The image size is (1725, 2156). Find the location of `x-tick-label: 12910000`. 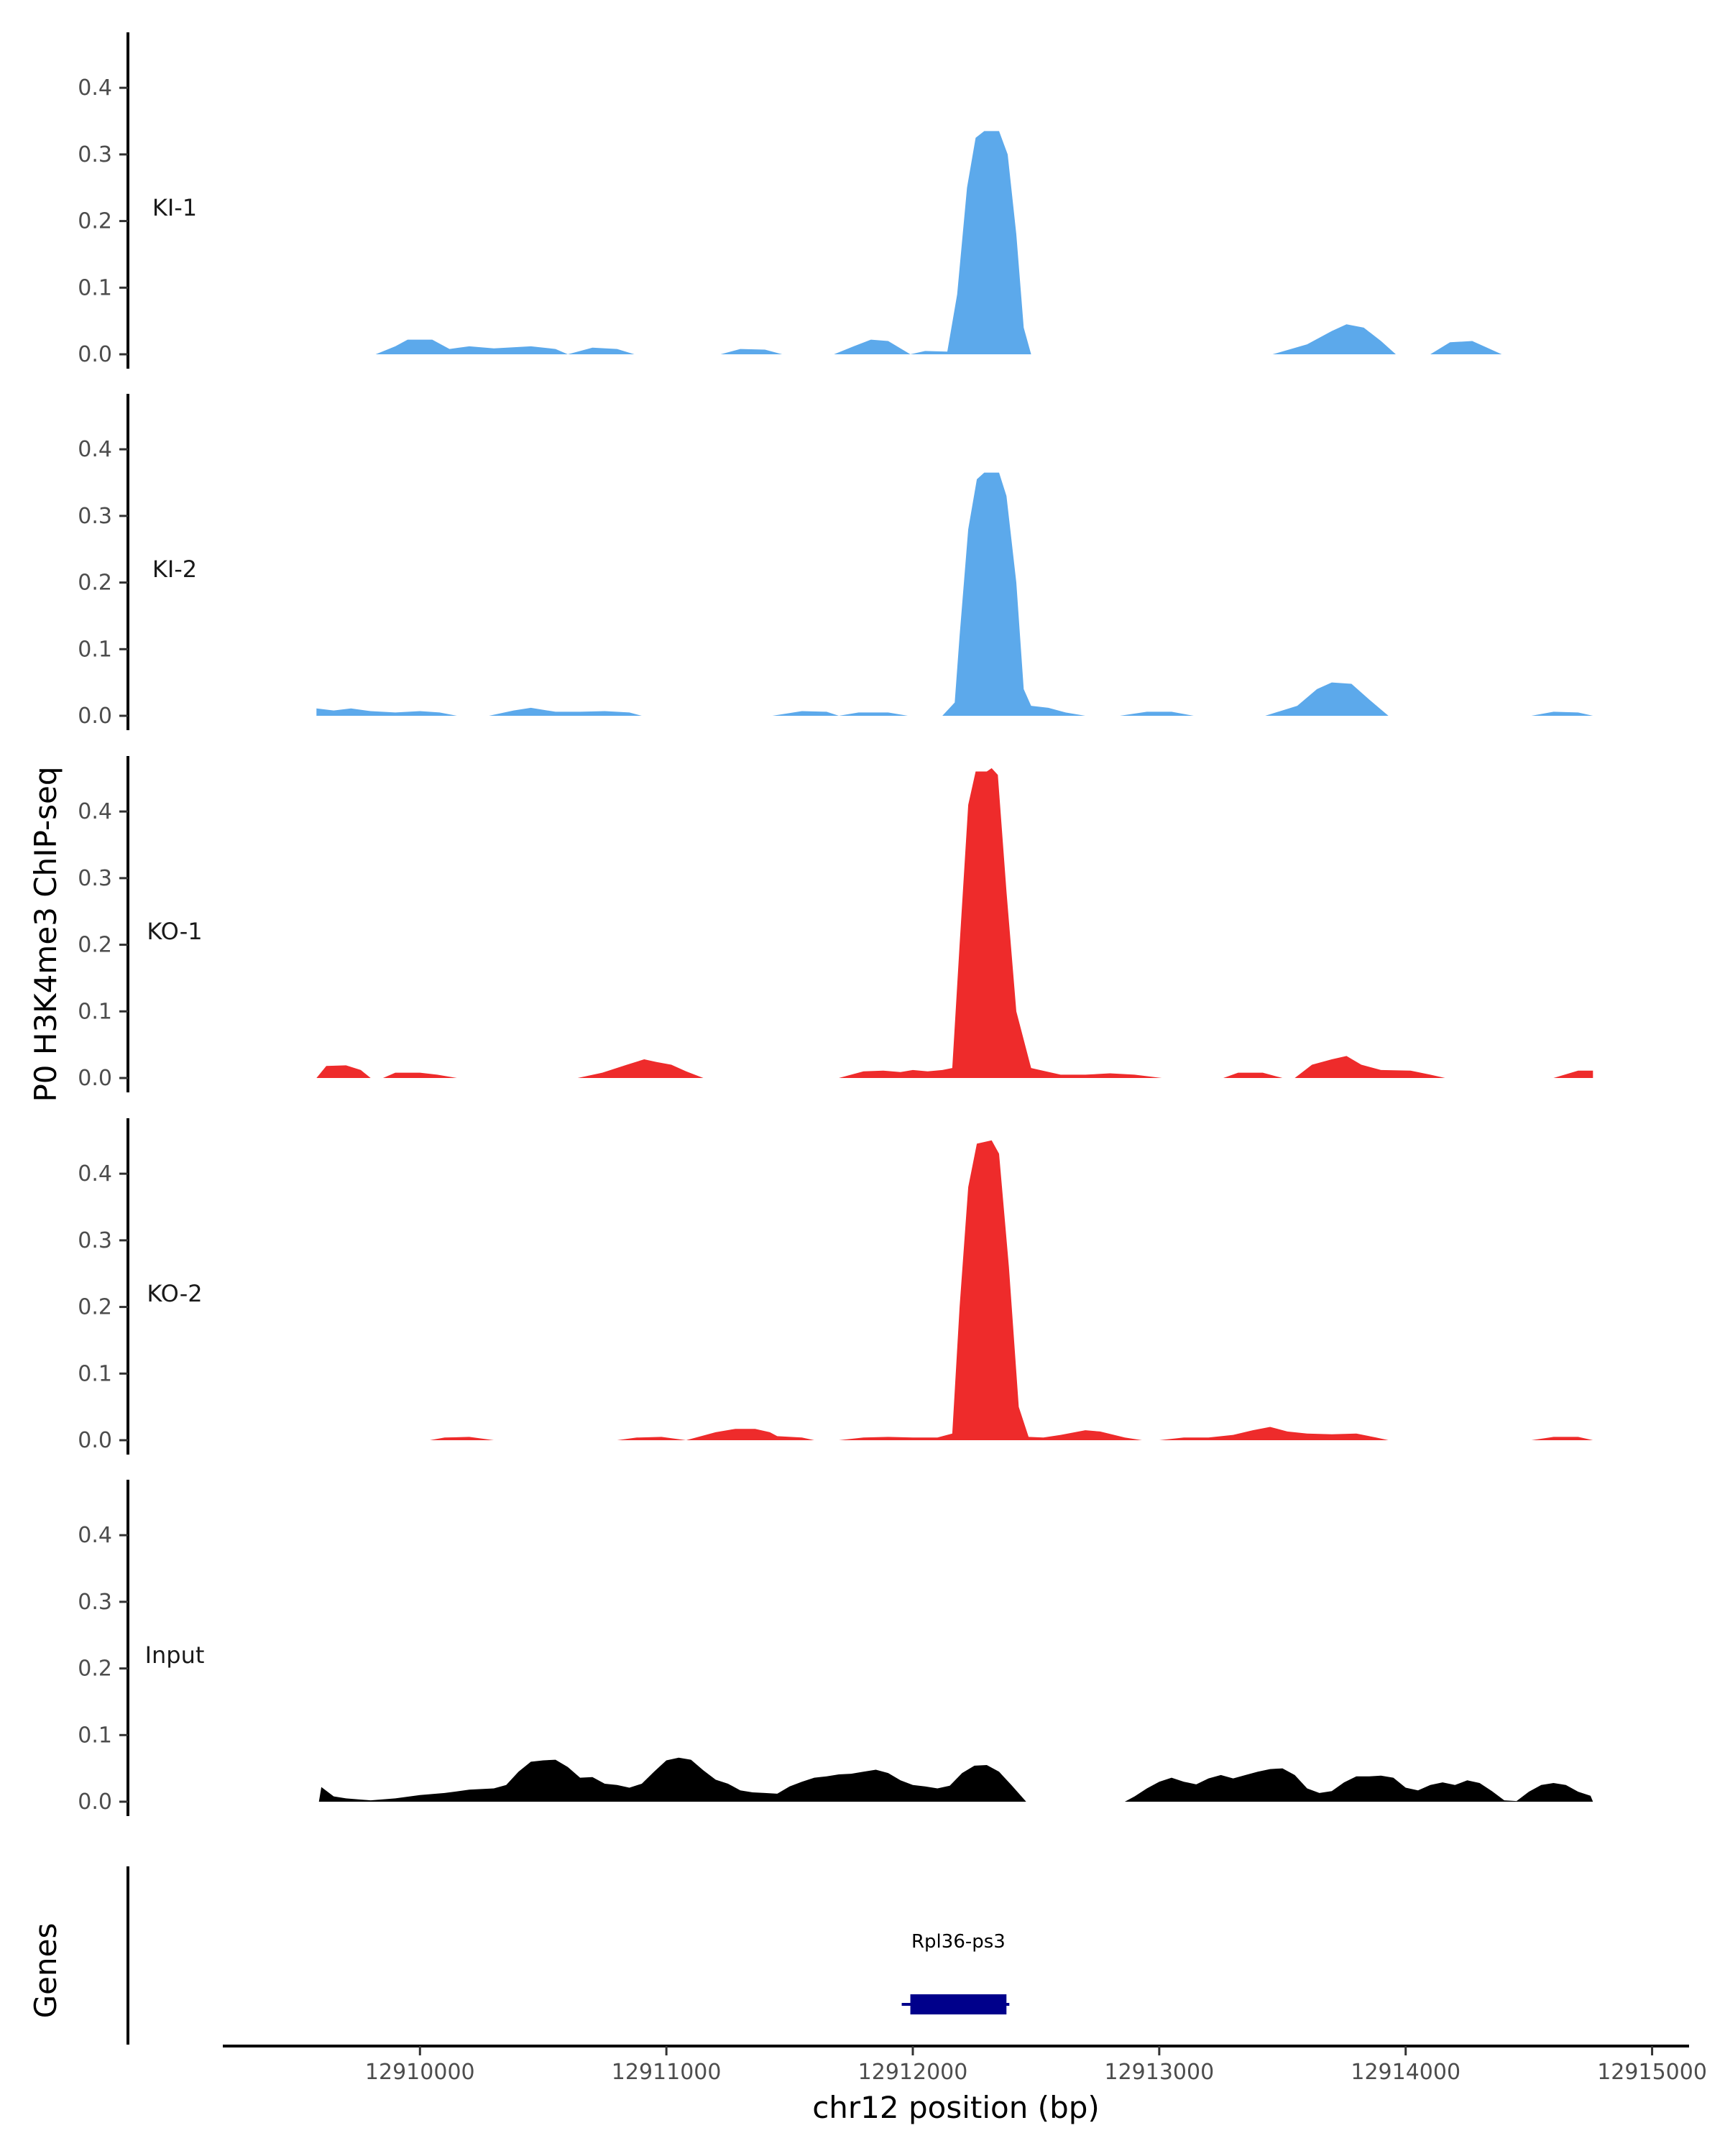

x-tick-label: 12910000 is located at coordinates (420, 2072).